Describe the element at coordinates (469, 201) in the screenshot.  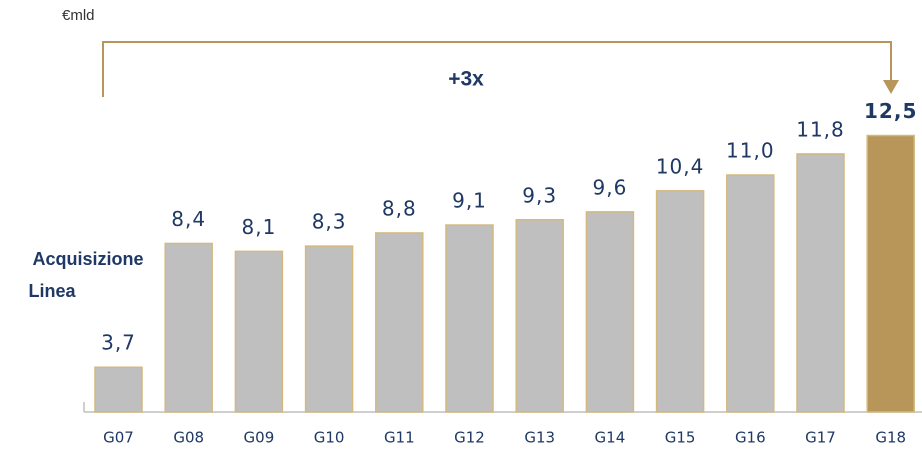
I see `value-label: 9,1` at that location.